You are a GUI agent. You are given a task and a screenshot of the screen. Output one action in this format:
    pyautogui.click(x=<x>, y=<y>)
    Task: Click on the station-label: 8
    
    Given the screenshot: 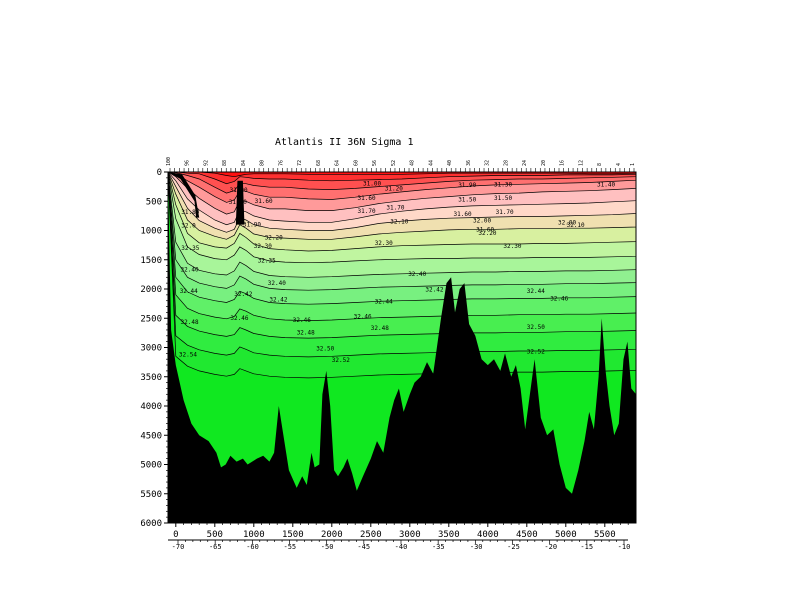 What is the action you would take?
    pyautogui.click(x=600, y=164)
    